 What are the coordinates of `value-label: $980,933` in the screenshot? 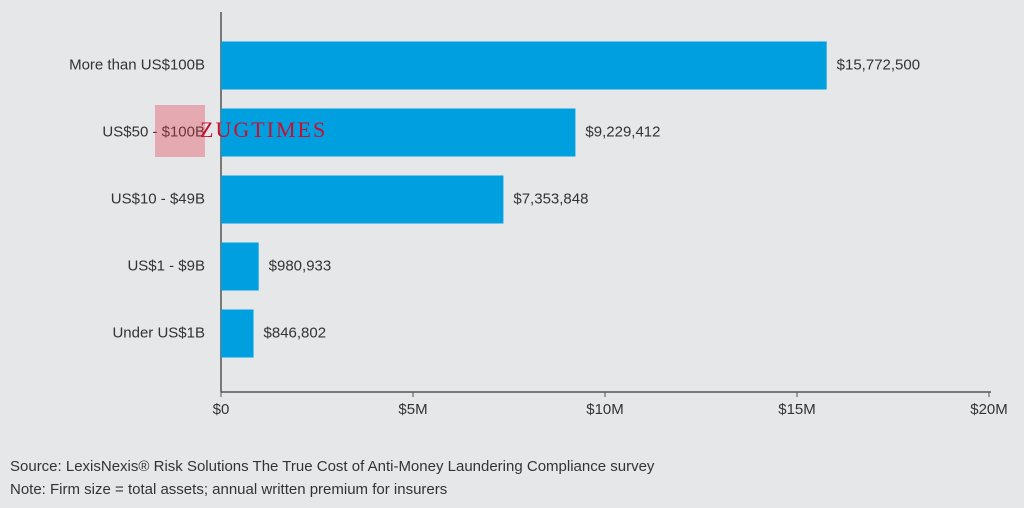 It's located at (300, 265).